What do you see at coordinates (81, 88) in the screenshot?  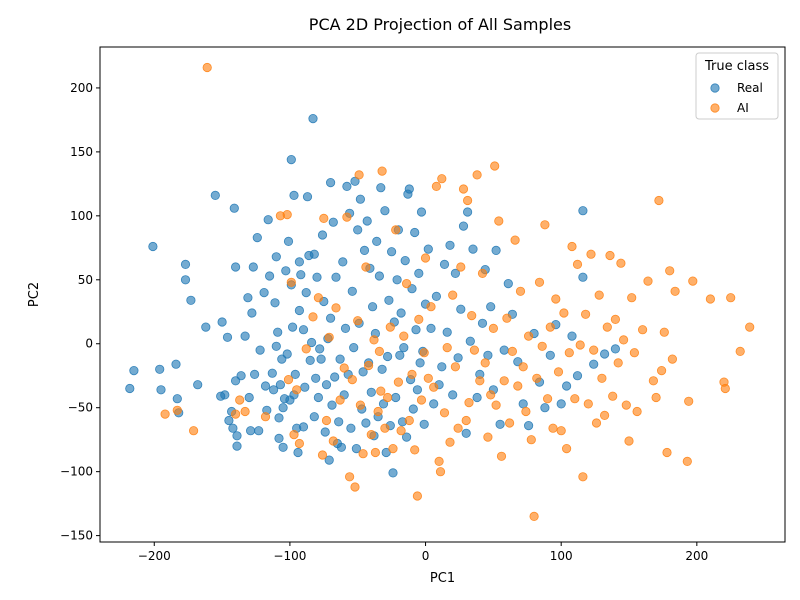 I see `y-tick-label: 200` at bounding box center [81, 88].